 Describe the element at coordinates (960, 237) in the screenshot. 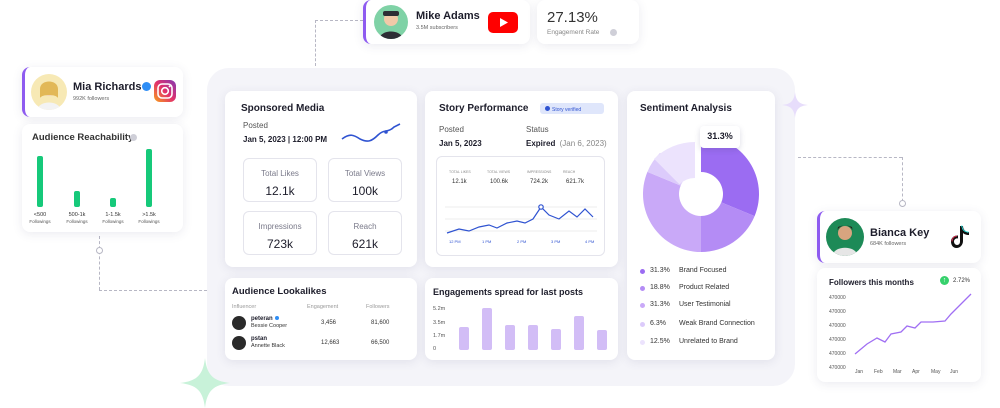

I see `tiktok-icon` at that location.